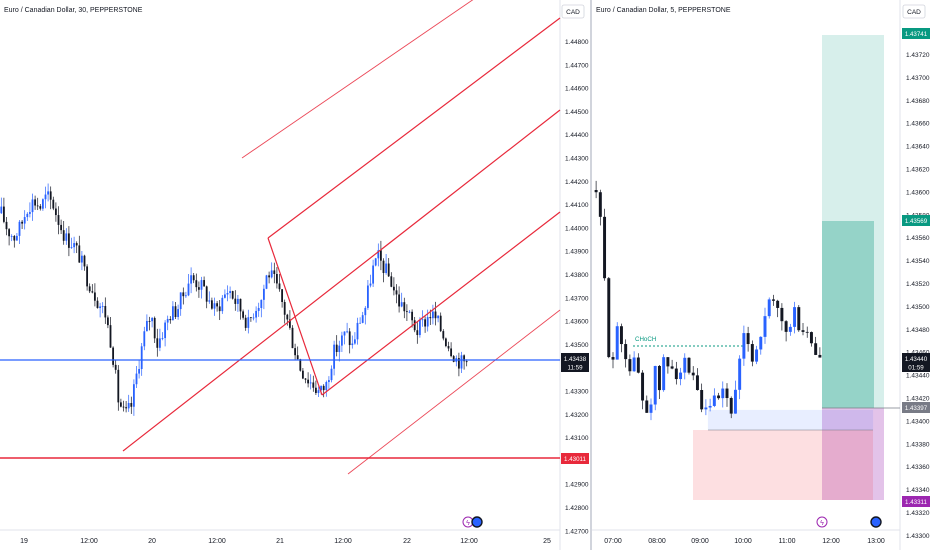 The image size is (932, 555). I want to click on left-y-tick-label: 1.43900, so click(577, 252).